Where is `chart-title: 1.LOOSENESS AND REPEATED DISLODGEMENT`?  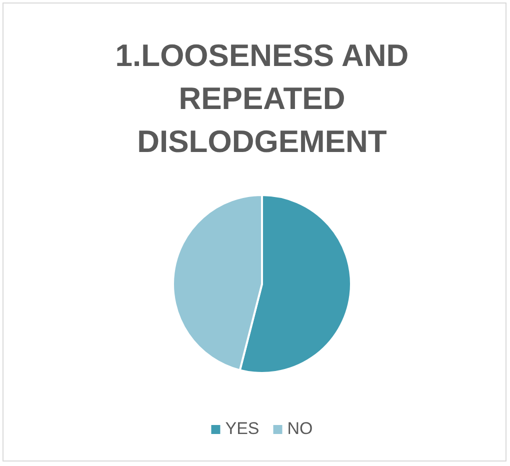 chart-title: 1.LOOSENESS AND REPEATED DISLODGEMENT is located at coordinates (262, 98).